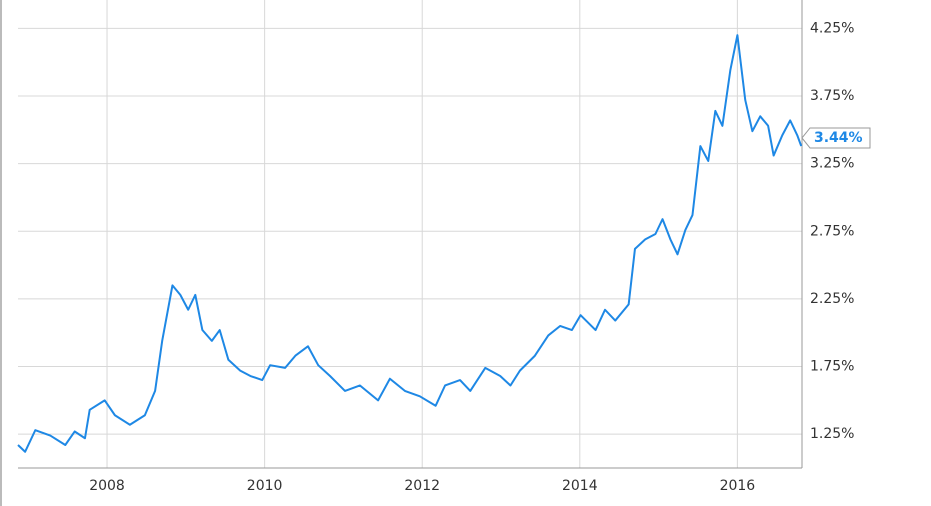  What do you see at coordinates (832, 231) in the screenshot?
I see `y-tick-label: 2.75%` at bounding box center [832, 231].